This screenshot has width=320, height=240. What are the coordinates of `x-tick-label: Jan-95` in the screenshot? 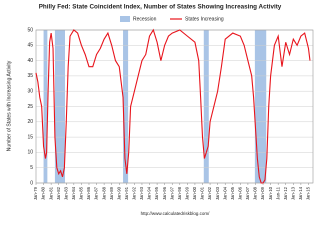 It's located at (156, 193).